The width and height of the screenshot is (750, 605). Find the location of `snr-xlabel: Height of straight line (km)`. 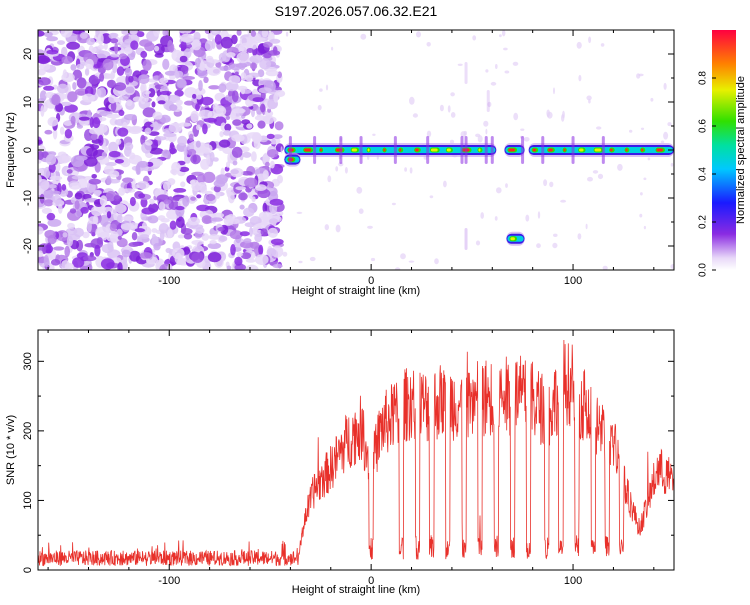

snr-xlabel: Height of straight line (km) is located at coordinates (356, 590).